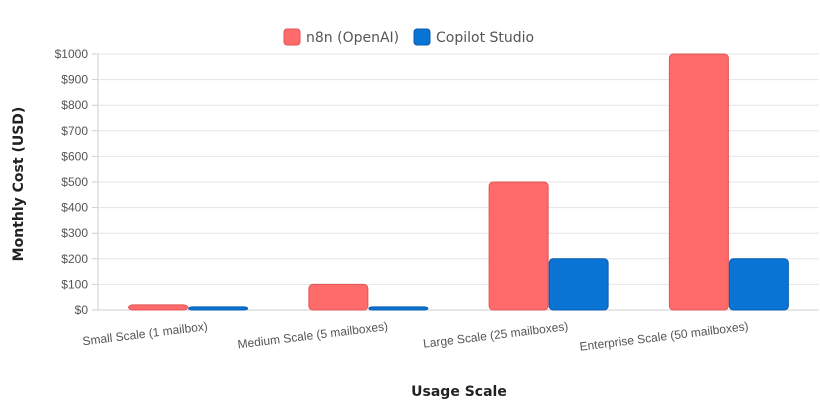 This screenshot has height=410, width=820. What do you see at coordinates (145, 333) in the screenshot?
I see `x-category-label: Small Scale (1 mailbox)` at bounding box center [145, 333].